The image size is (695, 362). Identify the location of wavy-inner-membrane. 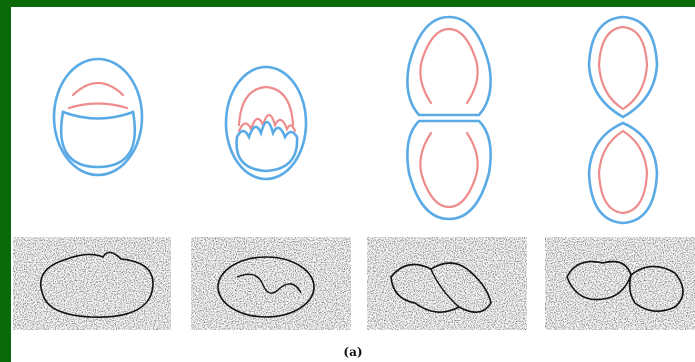
(267, 123).